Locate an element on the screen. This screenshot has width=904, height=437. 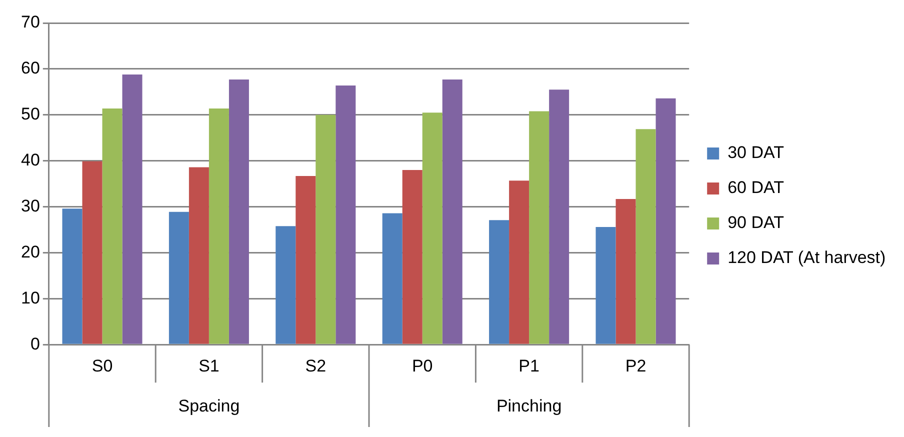
y-tick-label: 50 is located at coordinates (30, 114).